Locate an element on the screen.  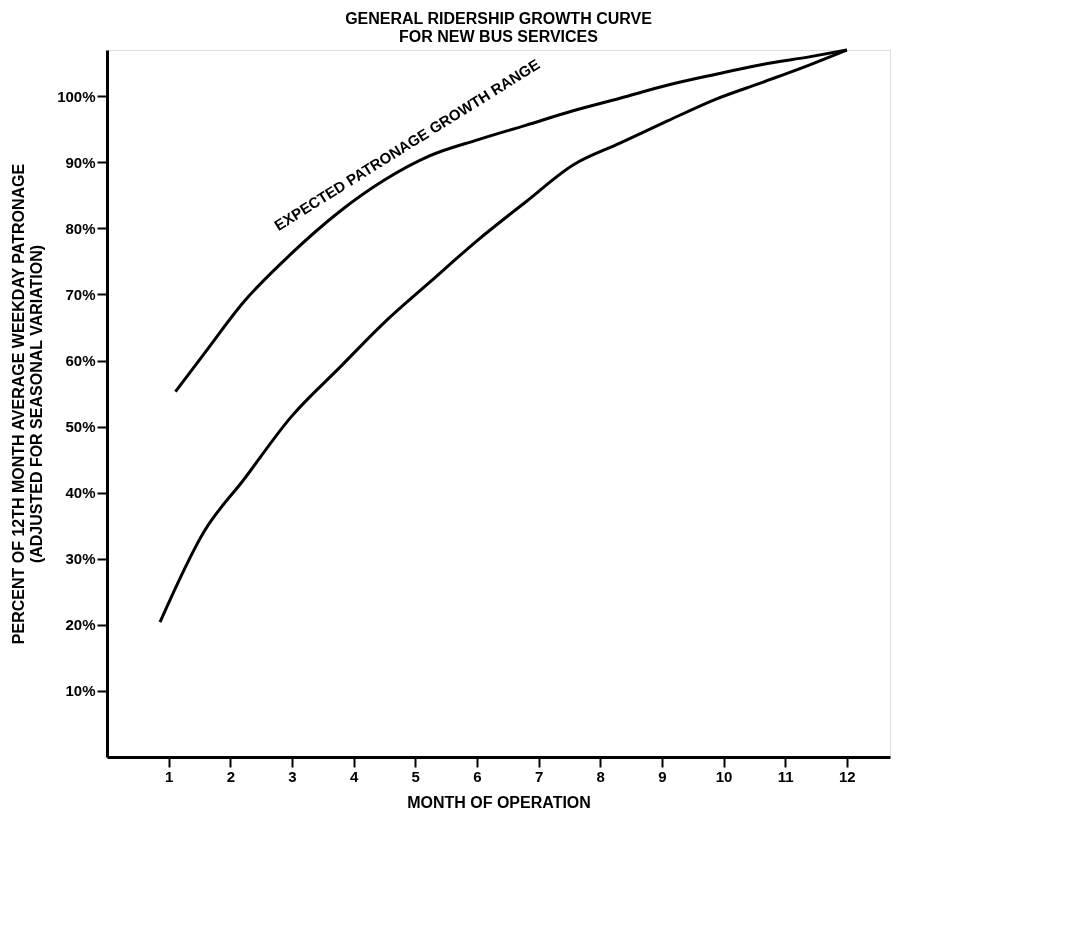
x-tick-label: 10 is located at coordinates (724, 776).